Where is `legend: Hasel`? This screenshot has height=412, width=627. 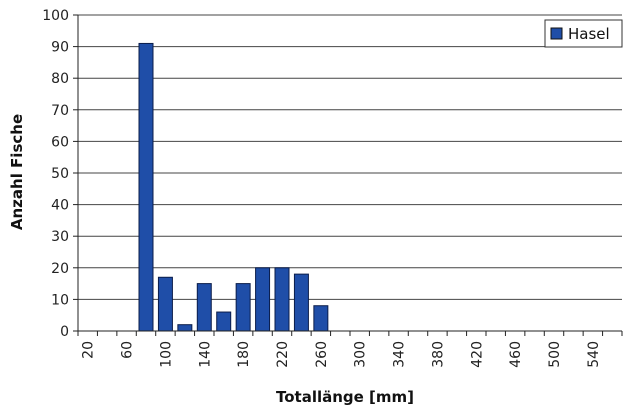
legend: Hasel is located at coordinates (583, 33).